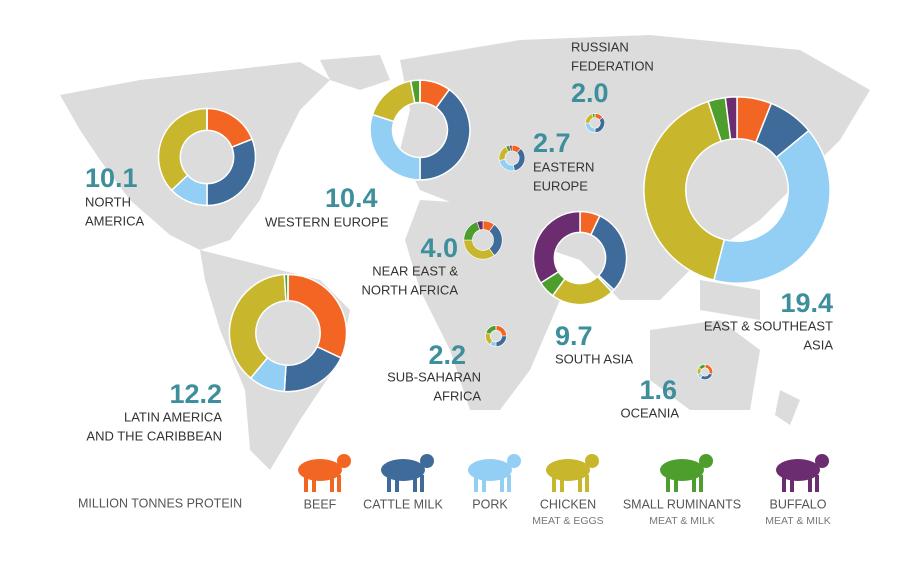 The height and width of the screenshot is (565, 900). I want to click on region-name: EAST & SOUTHEAST, so click(768, 325).